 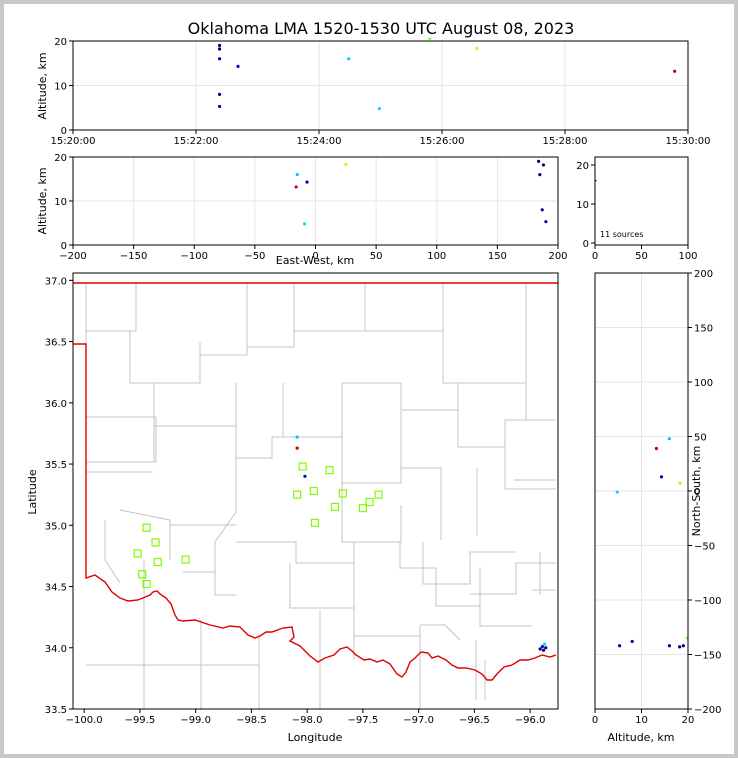 I want to click on ew-tick-label: 150, so click(x=497, y=256).